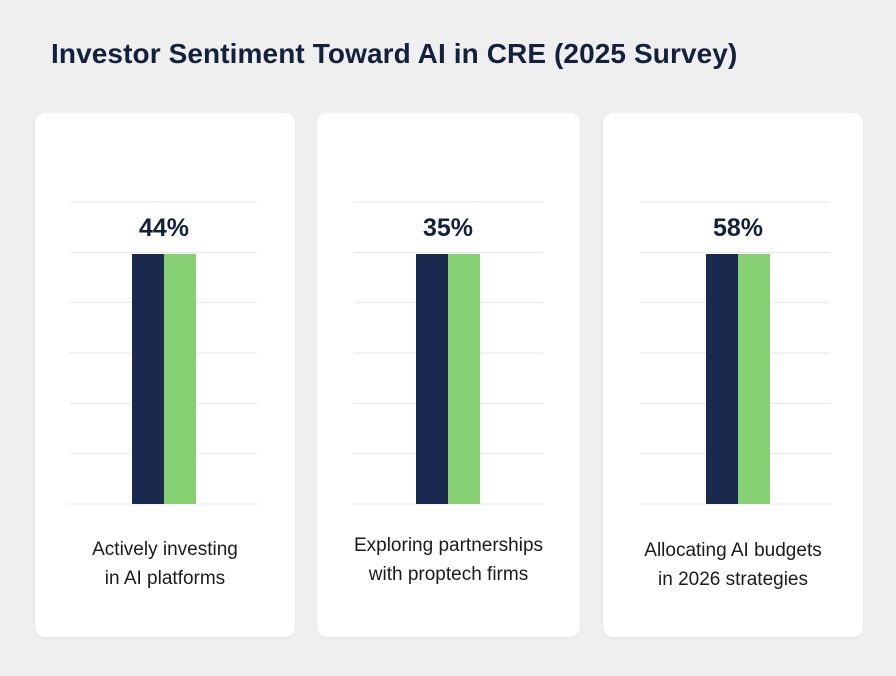 The image size is (896, 676). Describe the element at coordinates (448, 574) in the screenshot. I see `caption-line: with proptech firms` at that location.